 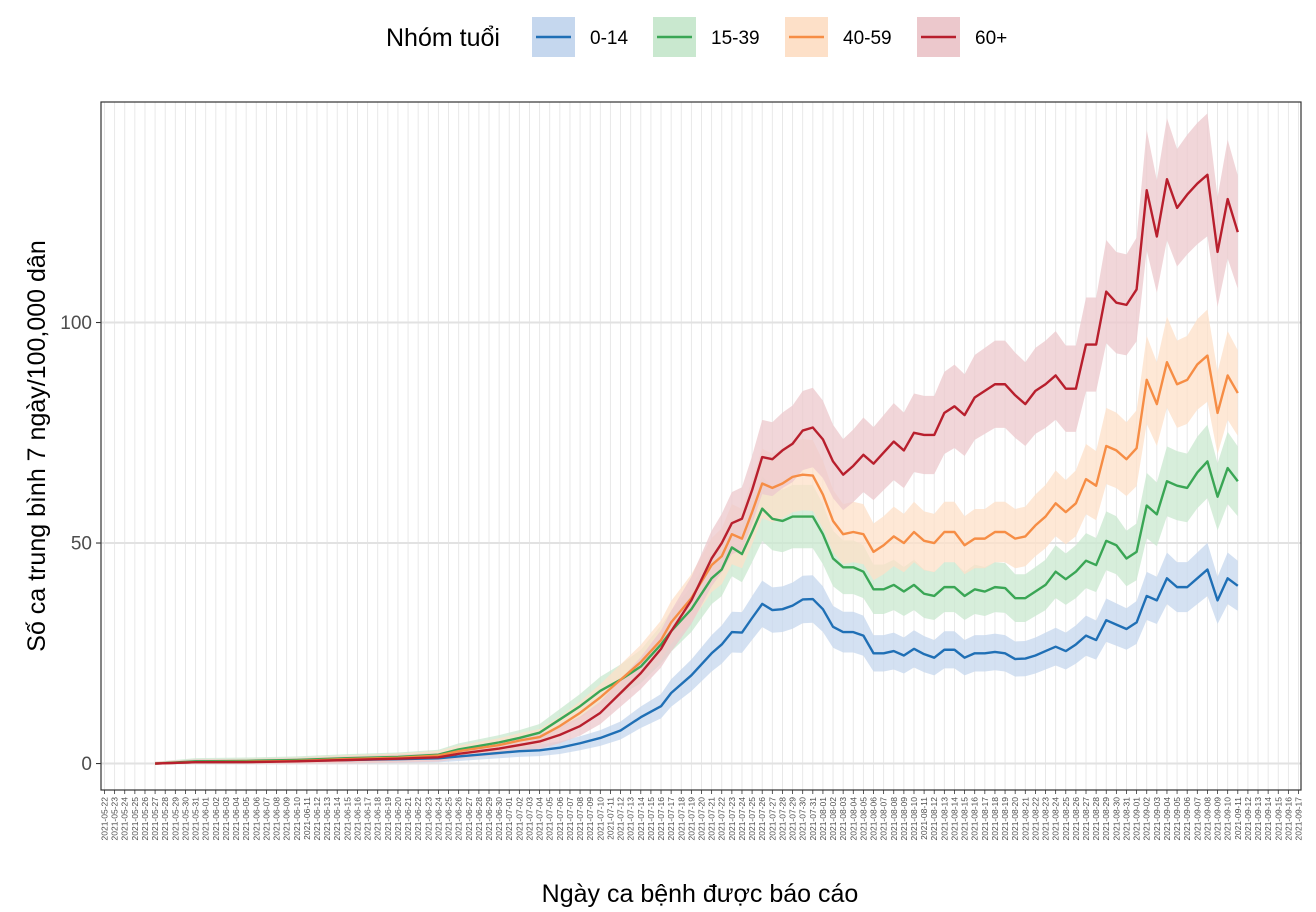 I want to click on x-tick-label: 2021-06-04, so click(x=236, y=819).